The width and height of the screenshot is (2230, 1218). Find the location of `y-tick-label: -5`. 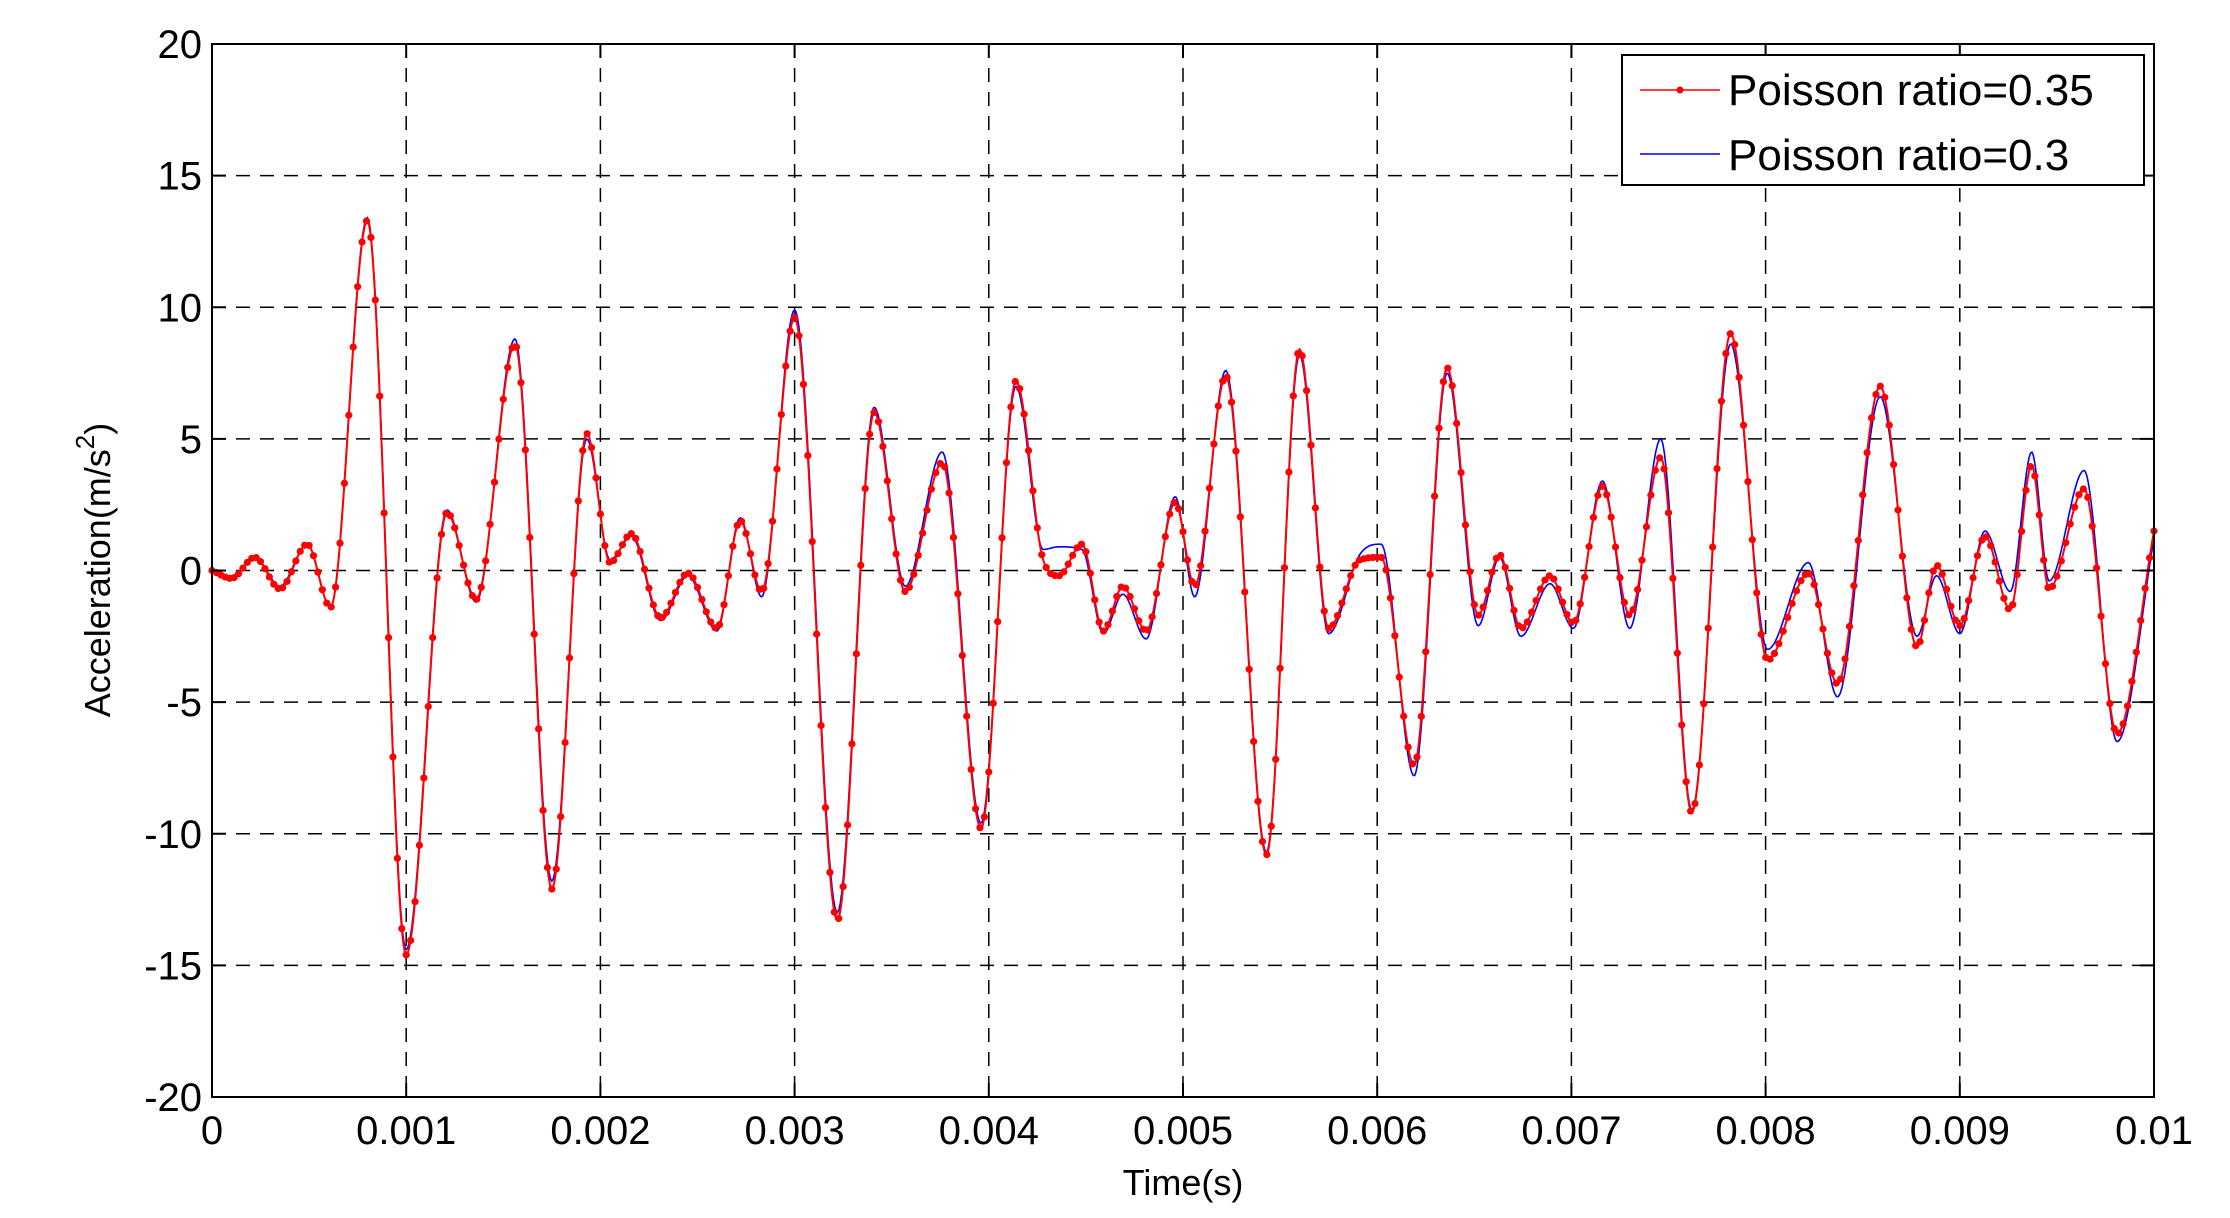

y-tick-label: -5 is located at coordinates (184, 703).